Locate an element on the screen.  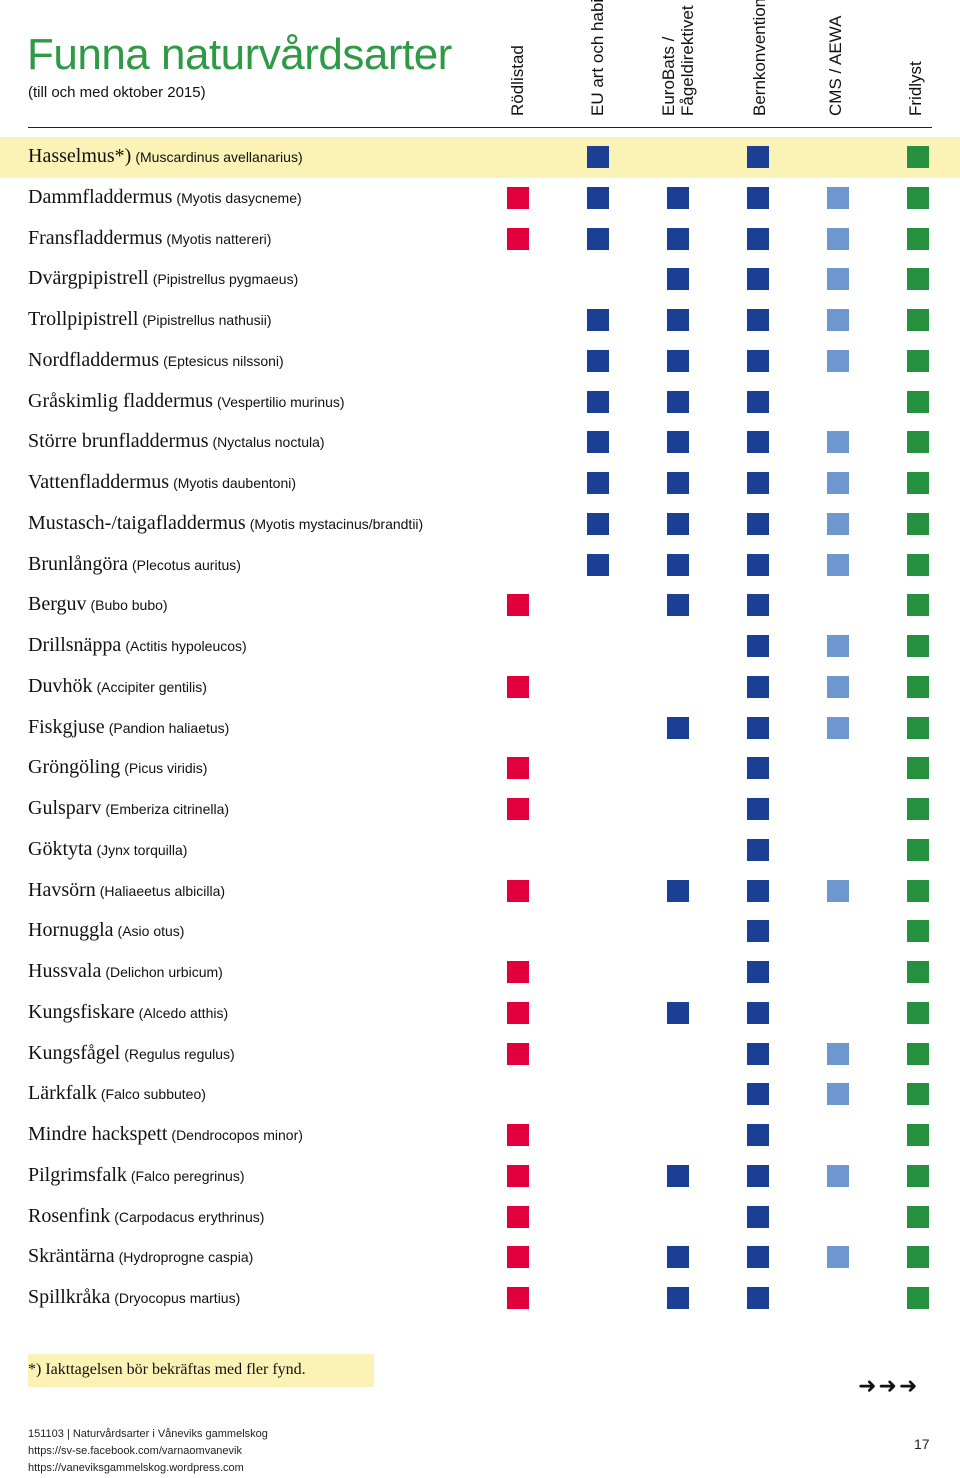
table-row: Berguv (Bubo bubo) is located at coordinates (480, 605).